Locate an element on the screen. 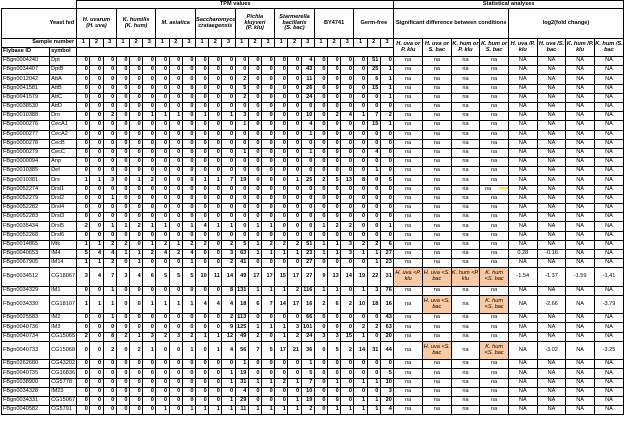  replicate-number: 1 is located at coordinates (281, 43).